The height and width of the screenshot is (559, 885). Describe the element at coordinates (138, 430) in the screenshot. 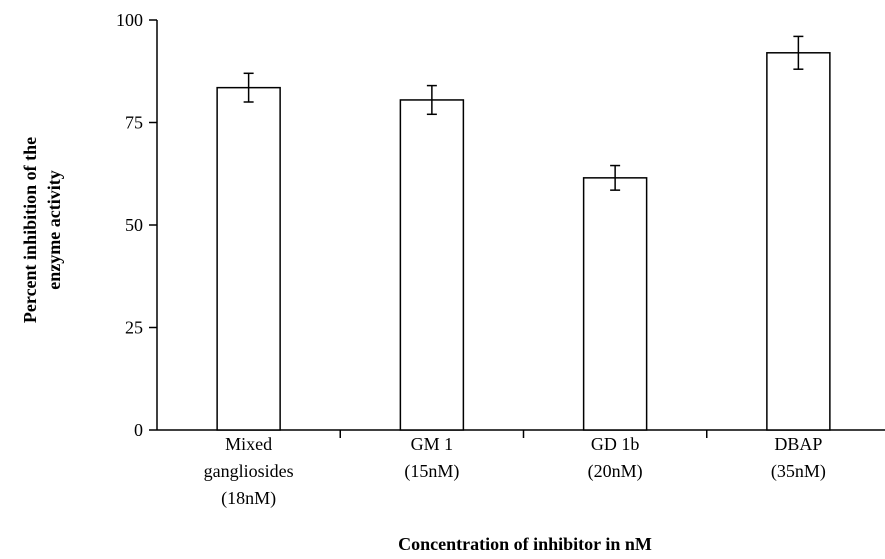

I see `y-tick-label: 0` at that location.